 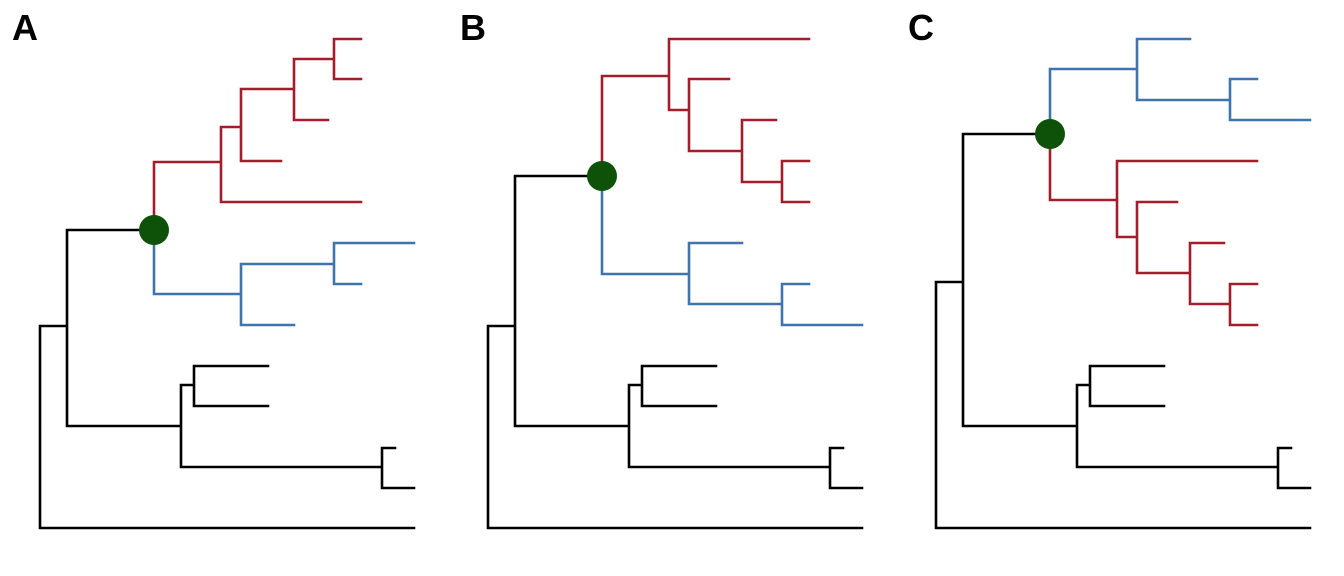 What do you see at coordinates (227, 379) in the screenshot?
I see `branch-black` at bounding box center [227, 379].